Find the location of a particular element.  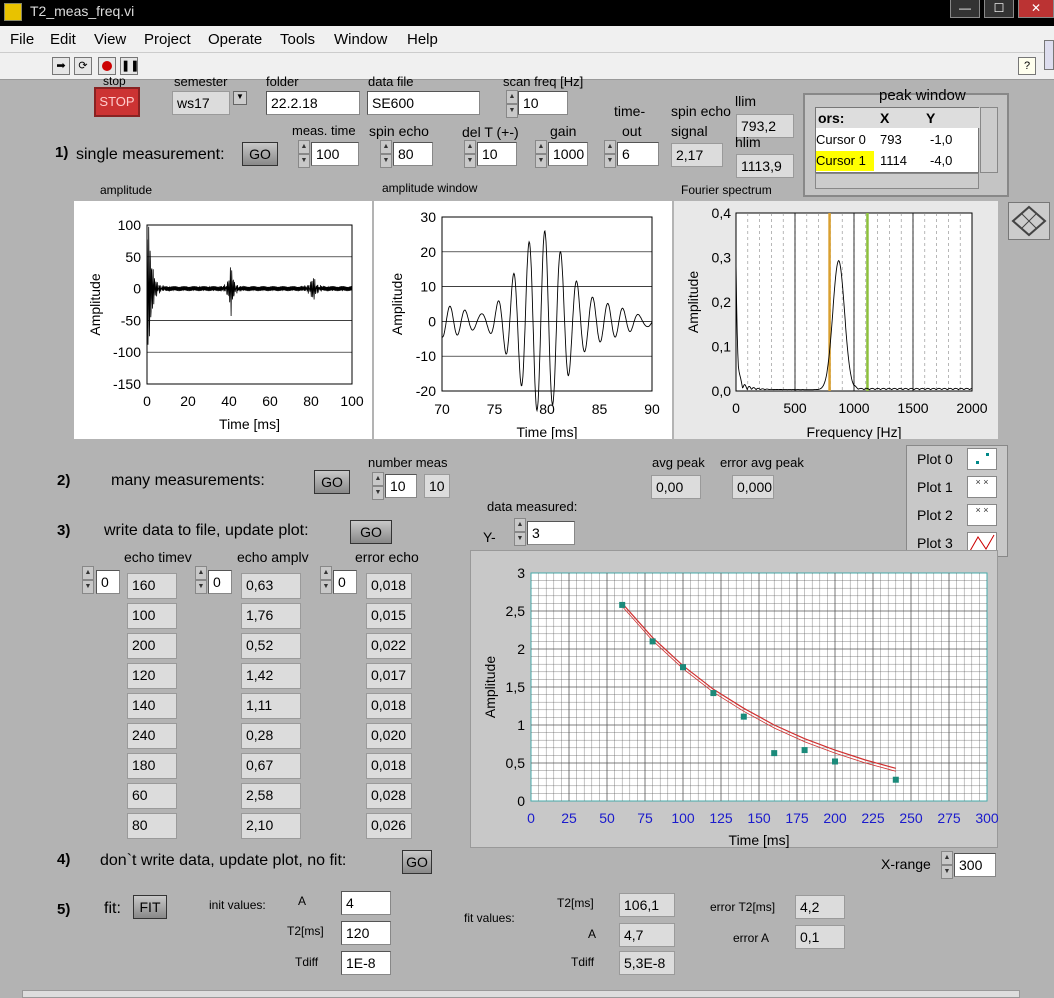

y-input: 3 is located at coordinates (551, 533).